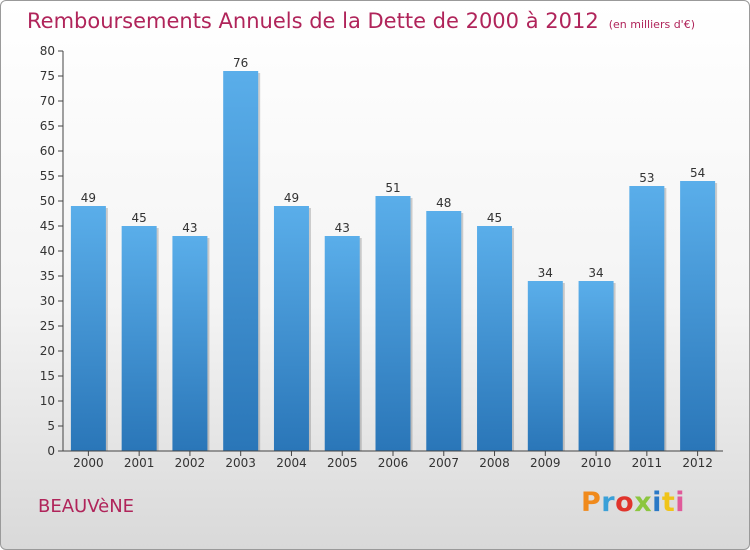 The height and width of the screenshot is (550, 750). I want to click on x-tick-label: 2004, so click(291, 463).